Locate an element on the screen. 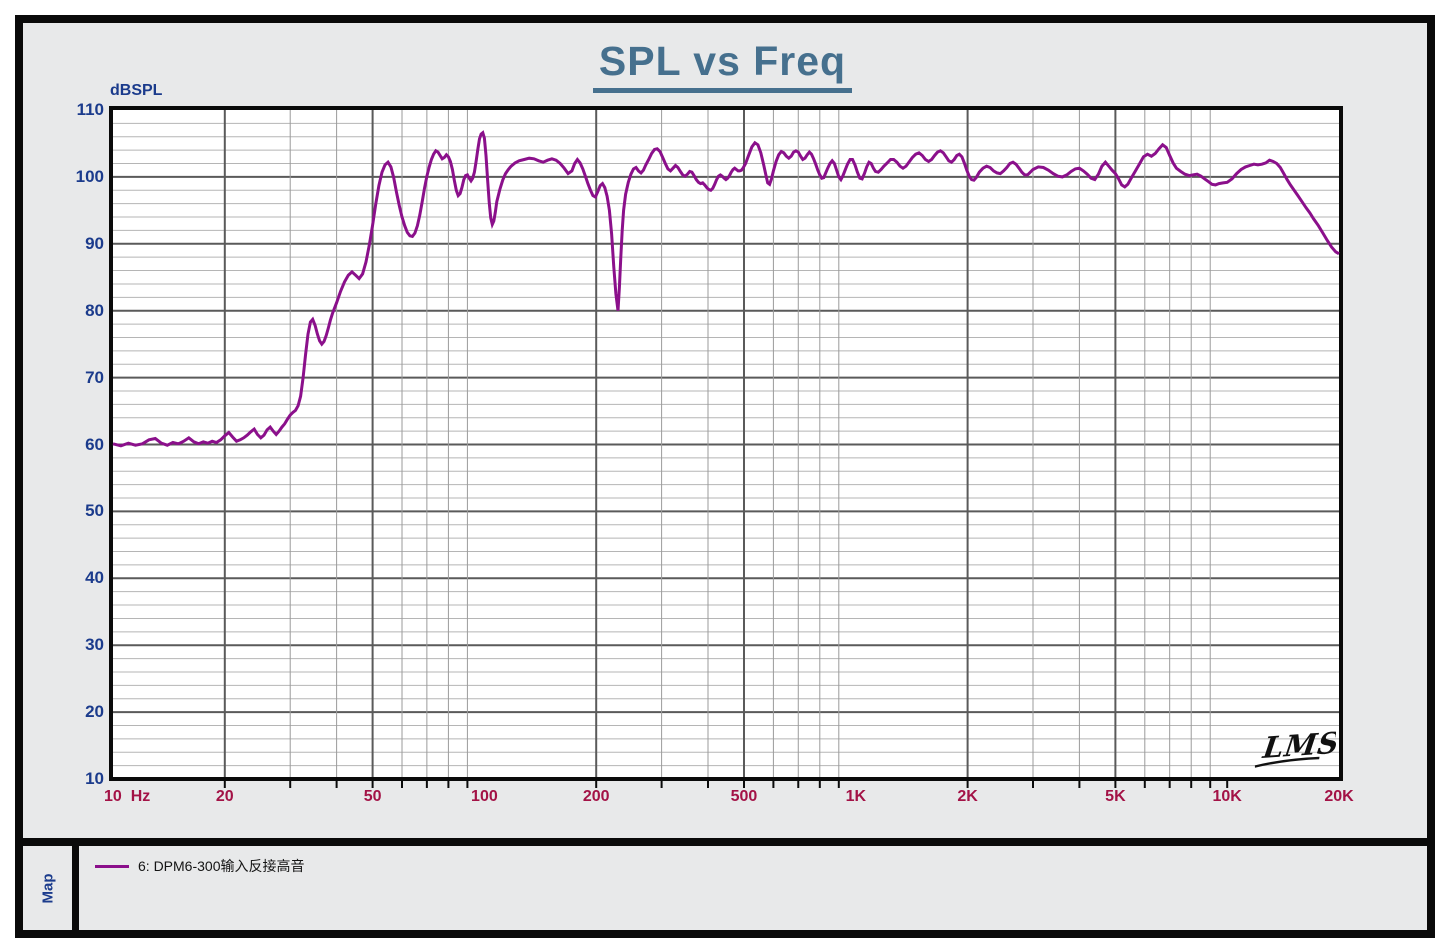 This screenshot has width=1445, height=952. page-title-text: SPL vs Freq is located at coordinates (722, 65).